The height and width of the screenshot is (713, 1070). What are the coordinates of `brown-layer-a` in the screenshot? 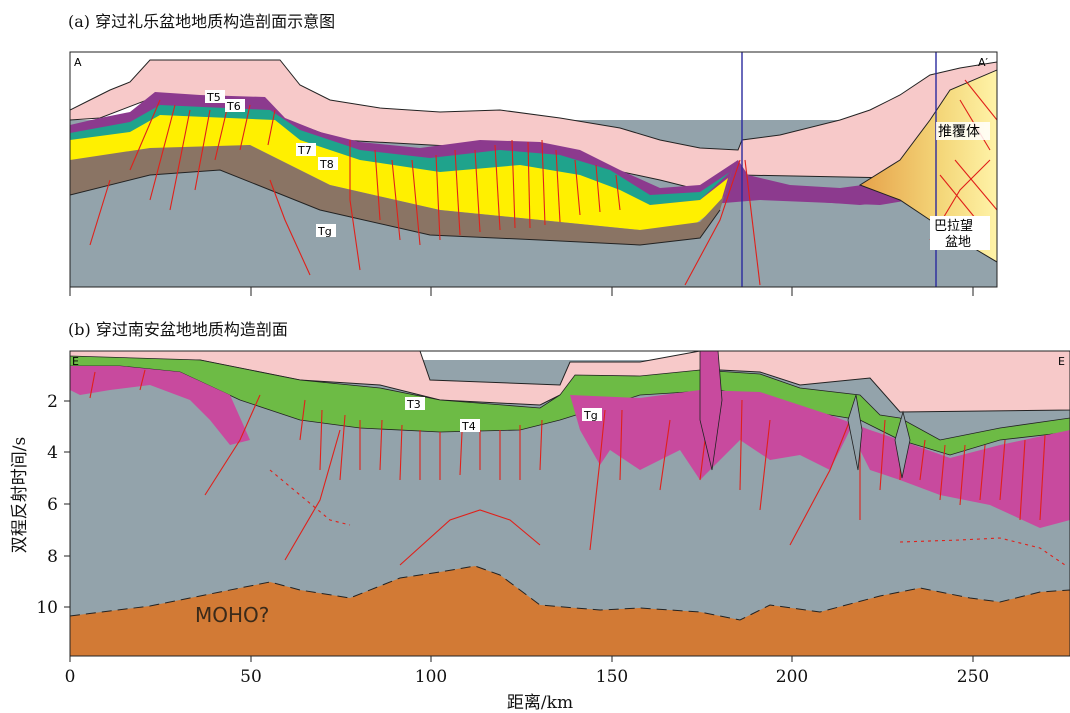 It's located at (402, 195).